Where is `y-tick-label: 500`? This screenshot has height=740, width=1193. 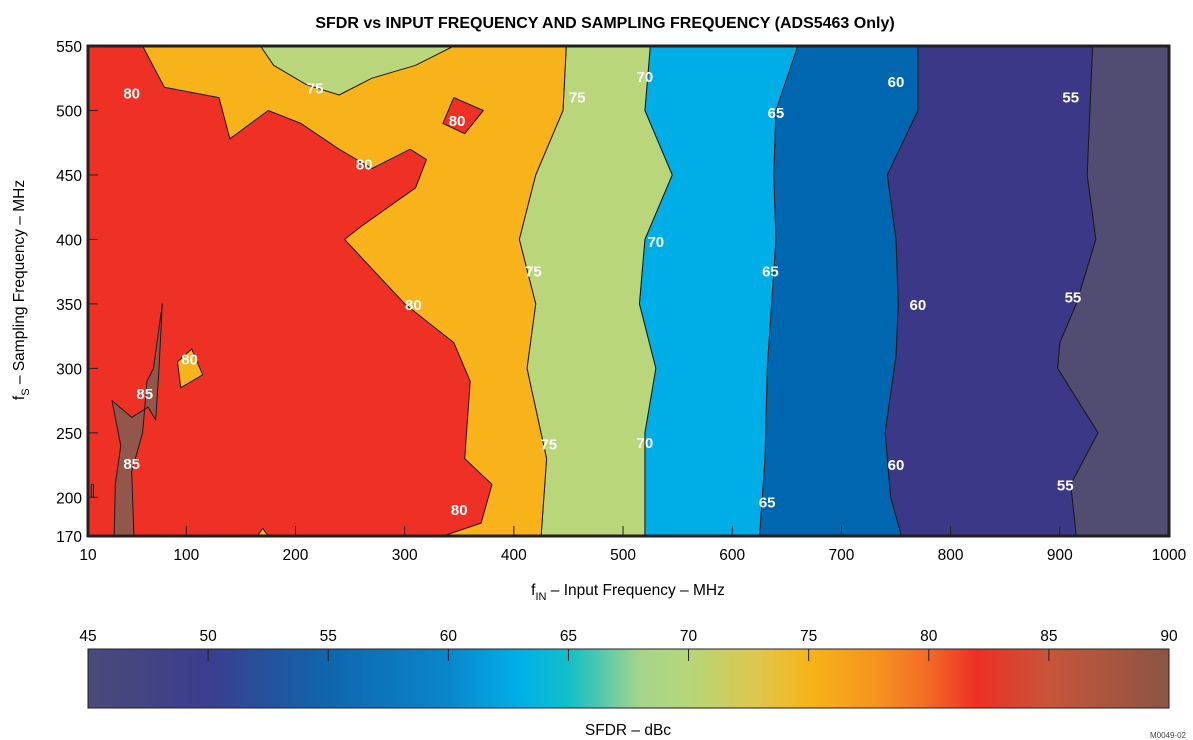 y-tick-label: 500 is located at coordinates (69, 111).